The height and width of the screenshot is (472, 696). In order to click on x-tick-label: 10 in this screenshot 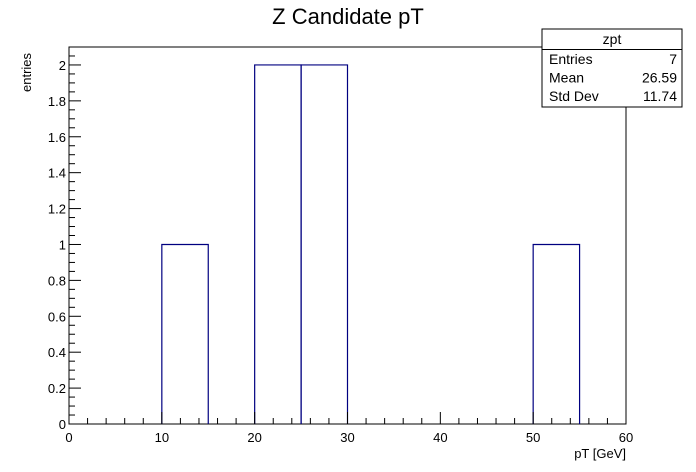, I will do `click(162, 437)`.